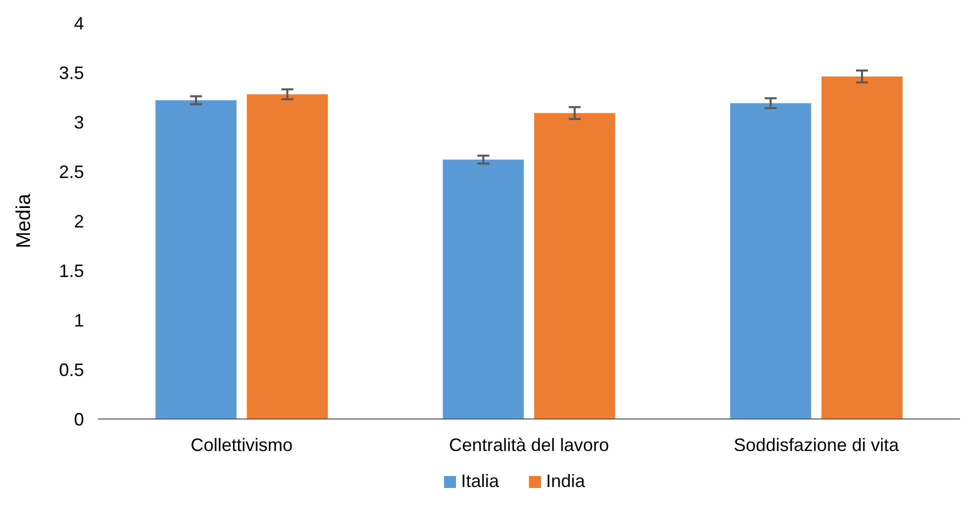 The width and height of the screenshot is (978, 507). I want to click on y-tick-label: 3, so click(79, 122).